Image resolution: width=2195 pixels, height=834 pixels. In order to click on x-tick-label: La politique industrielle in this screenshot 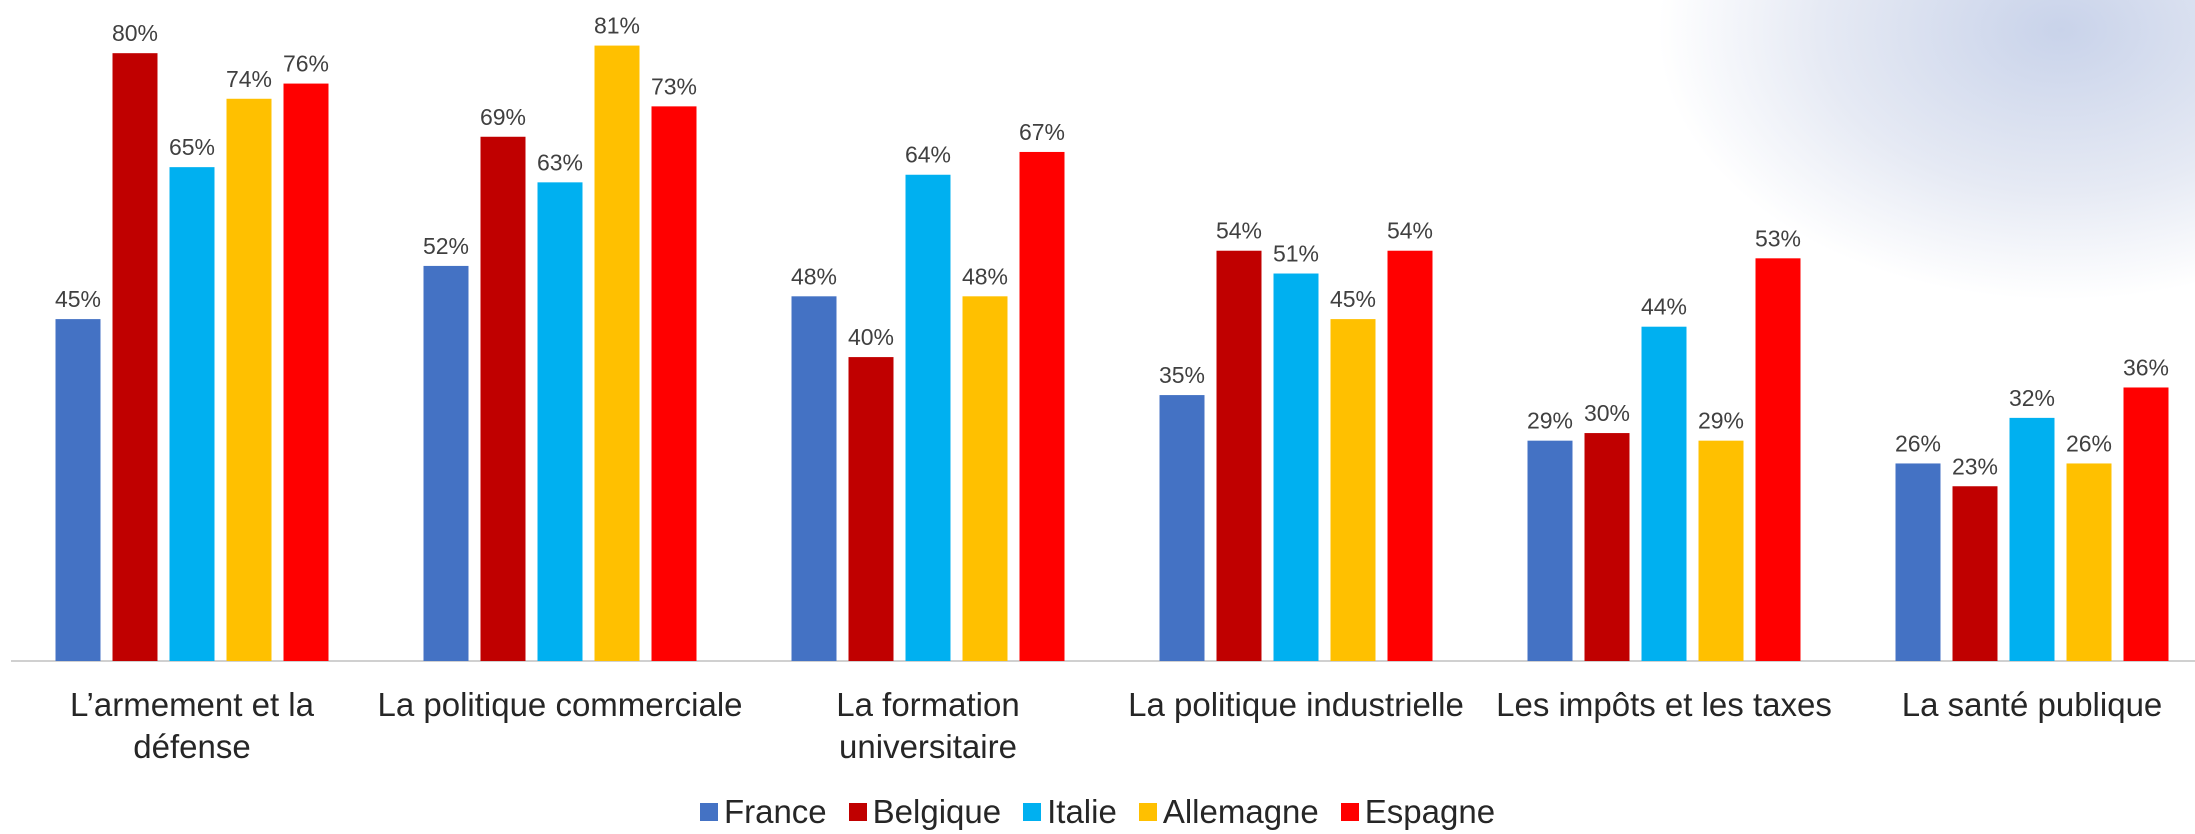, I will do `click(1296, 704)`.